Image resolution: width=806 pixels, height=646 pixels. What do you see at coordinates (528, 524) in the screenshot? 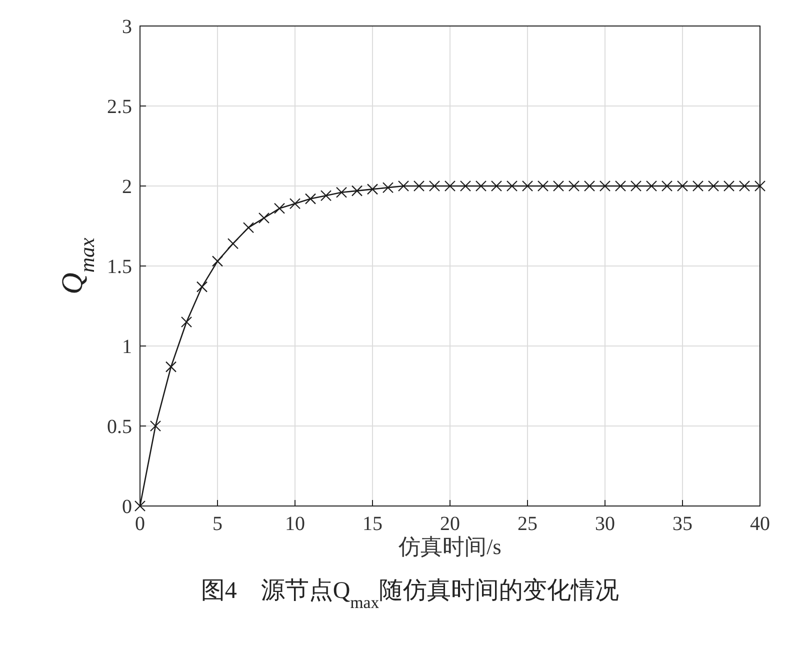
I see `x-tick-label: 25` at bounding box center [528, 524].